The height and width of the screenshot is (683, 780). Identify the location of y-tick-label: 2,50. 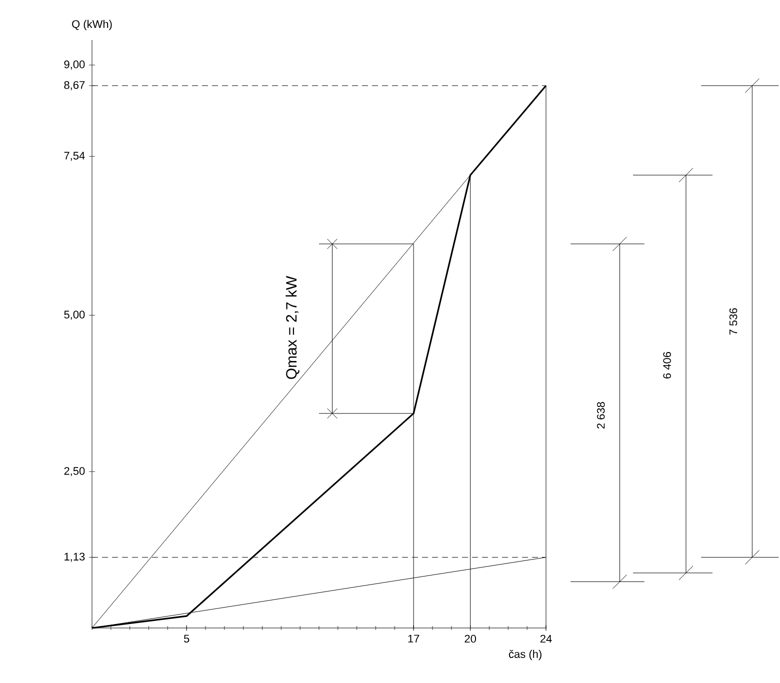
(74, 471).